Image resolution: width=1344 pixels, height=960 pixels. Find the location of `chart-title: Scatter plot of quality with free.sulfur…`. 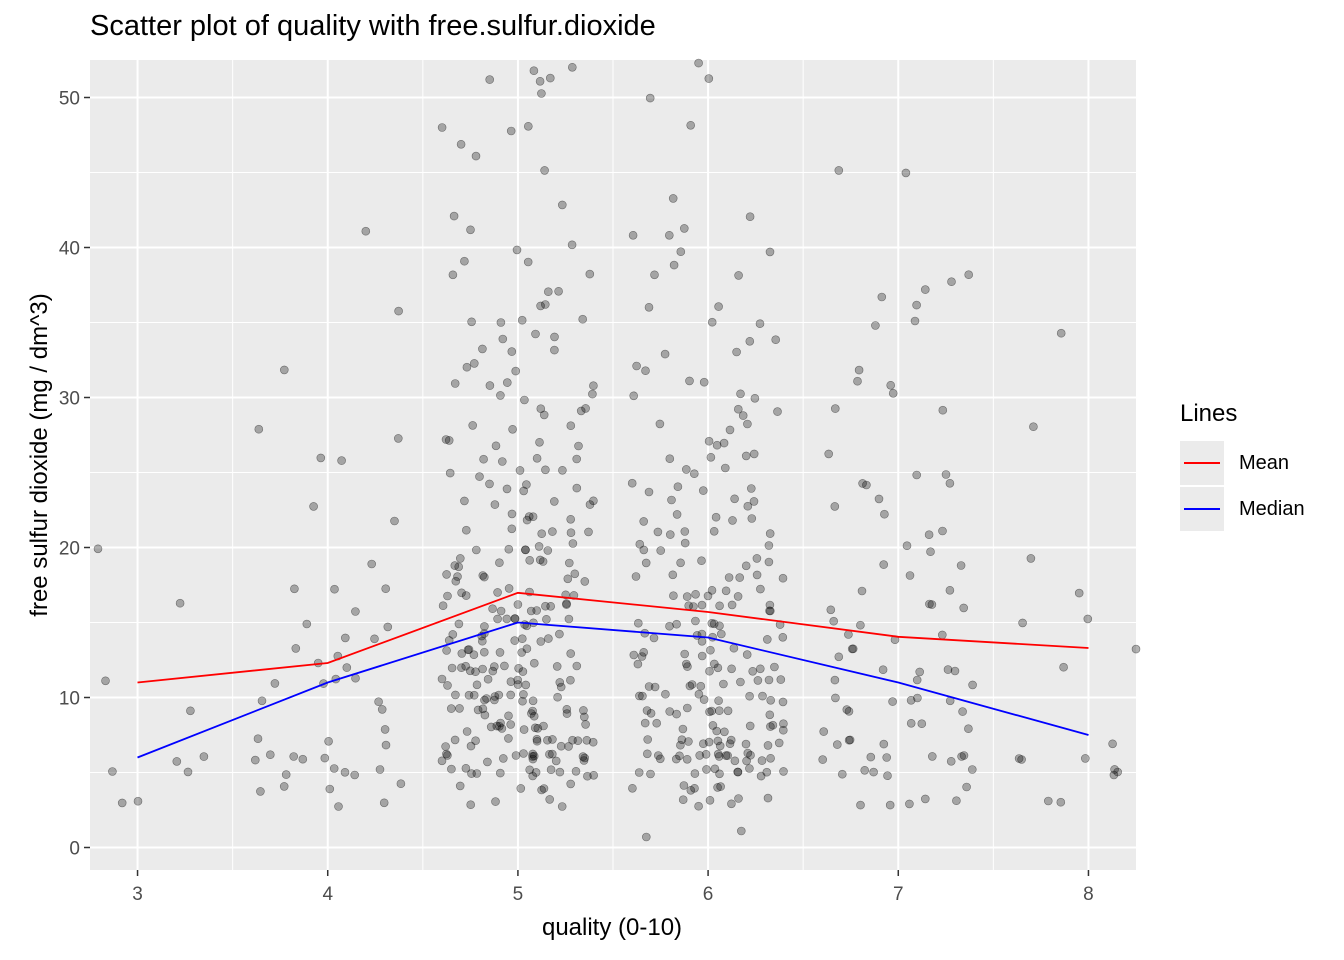

chart-title: Scatter plot of quality with free.sulfur… is located at coordinates (373, 26).